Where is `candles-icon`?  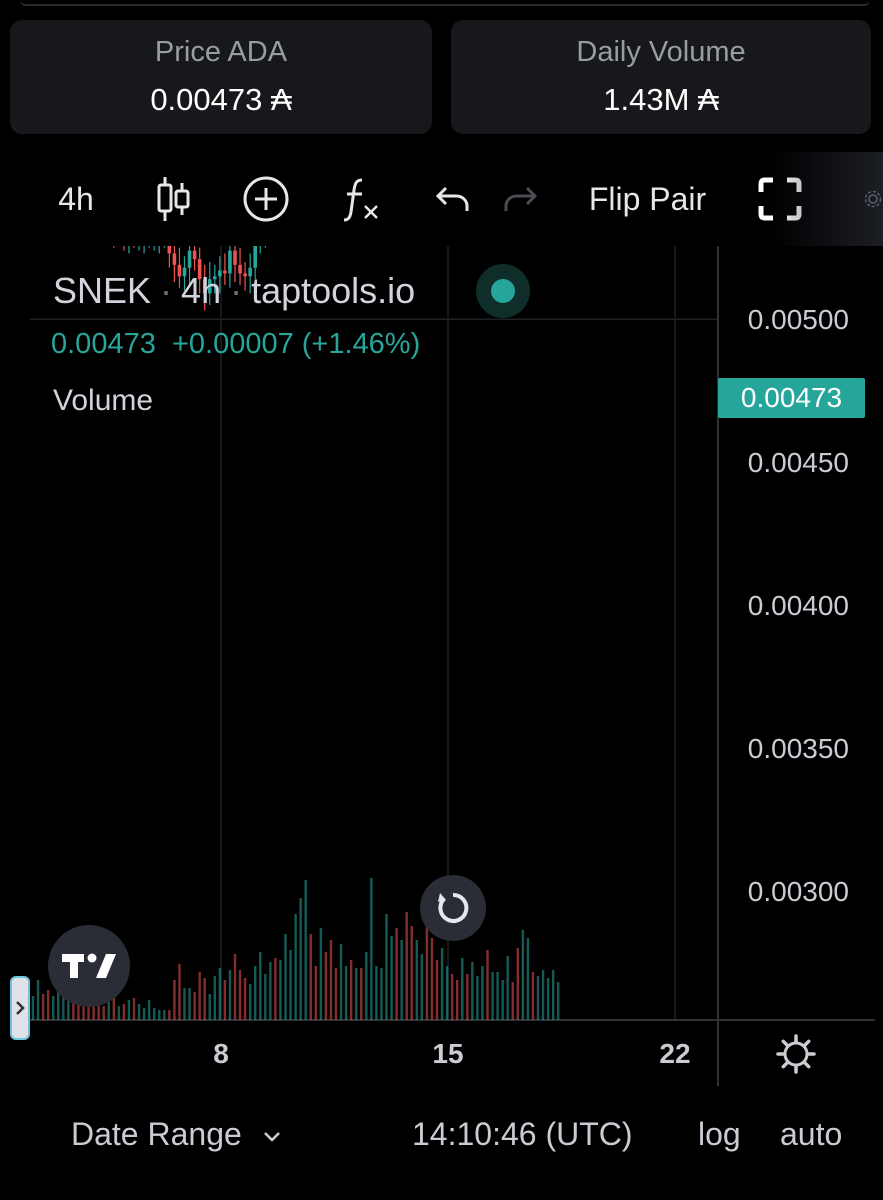
candles-icon is located at coordinates (173, 199).